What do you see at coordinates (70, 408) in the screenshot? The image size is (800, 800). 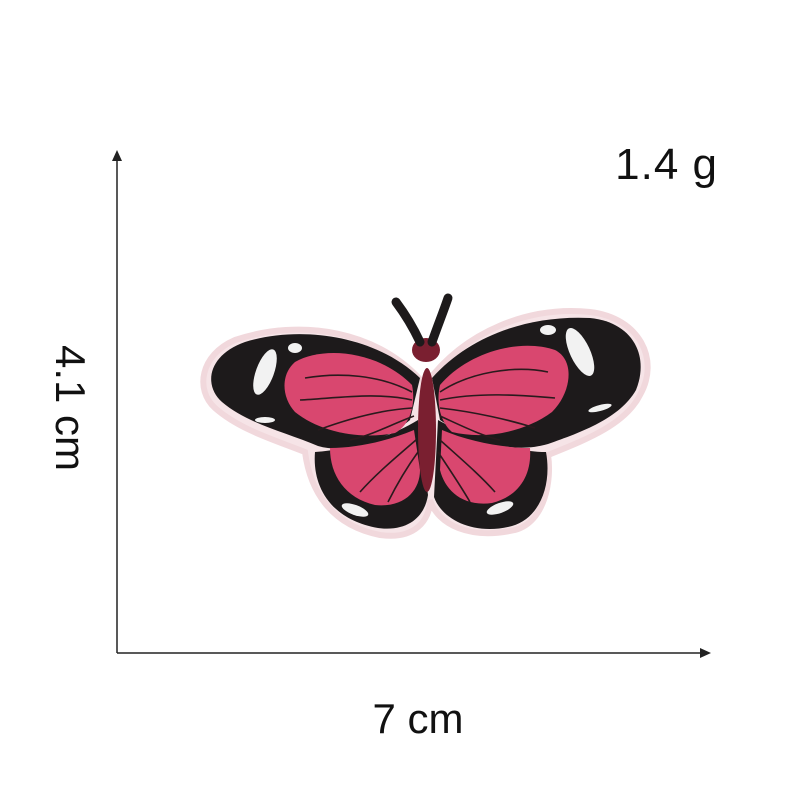 I see `height-label: 4.1 cm` at bounding box center [70, 408].